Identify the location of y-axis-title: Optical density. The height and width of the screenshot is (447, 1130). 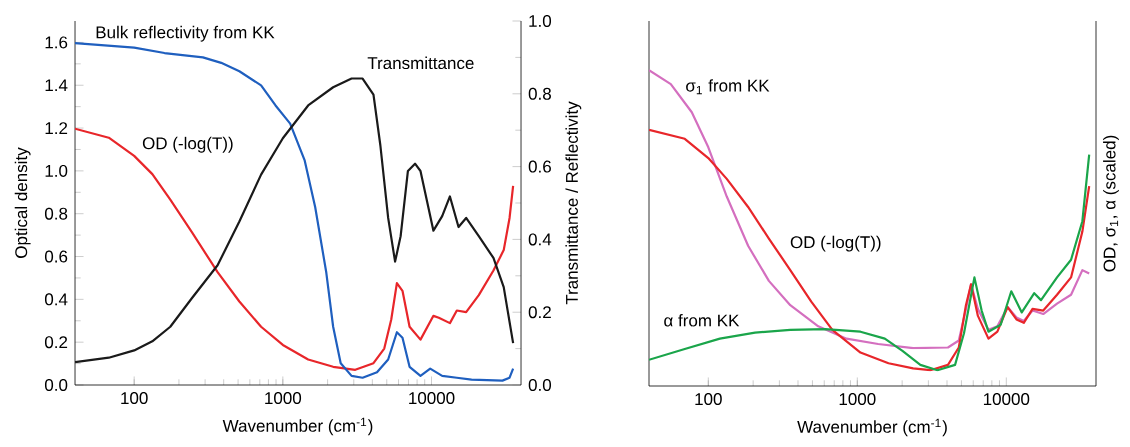
(22, 202).